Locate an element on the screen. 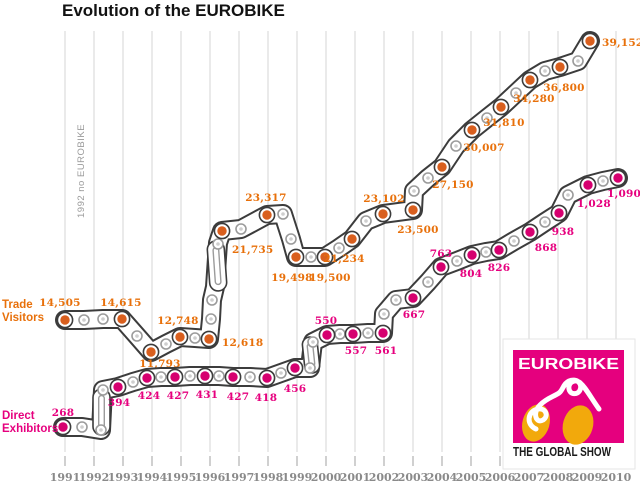 This screenshot has width=640, height=486. year-label: 1996 is located at coordinates (210, 477).